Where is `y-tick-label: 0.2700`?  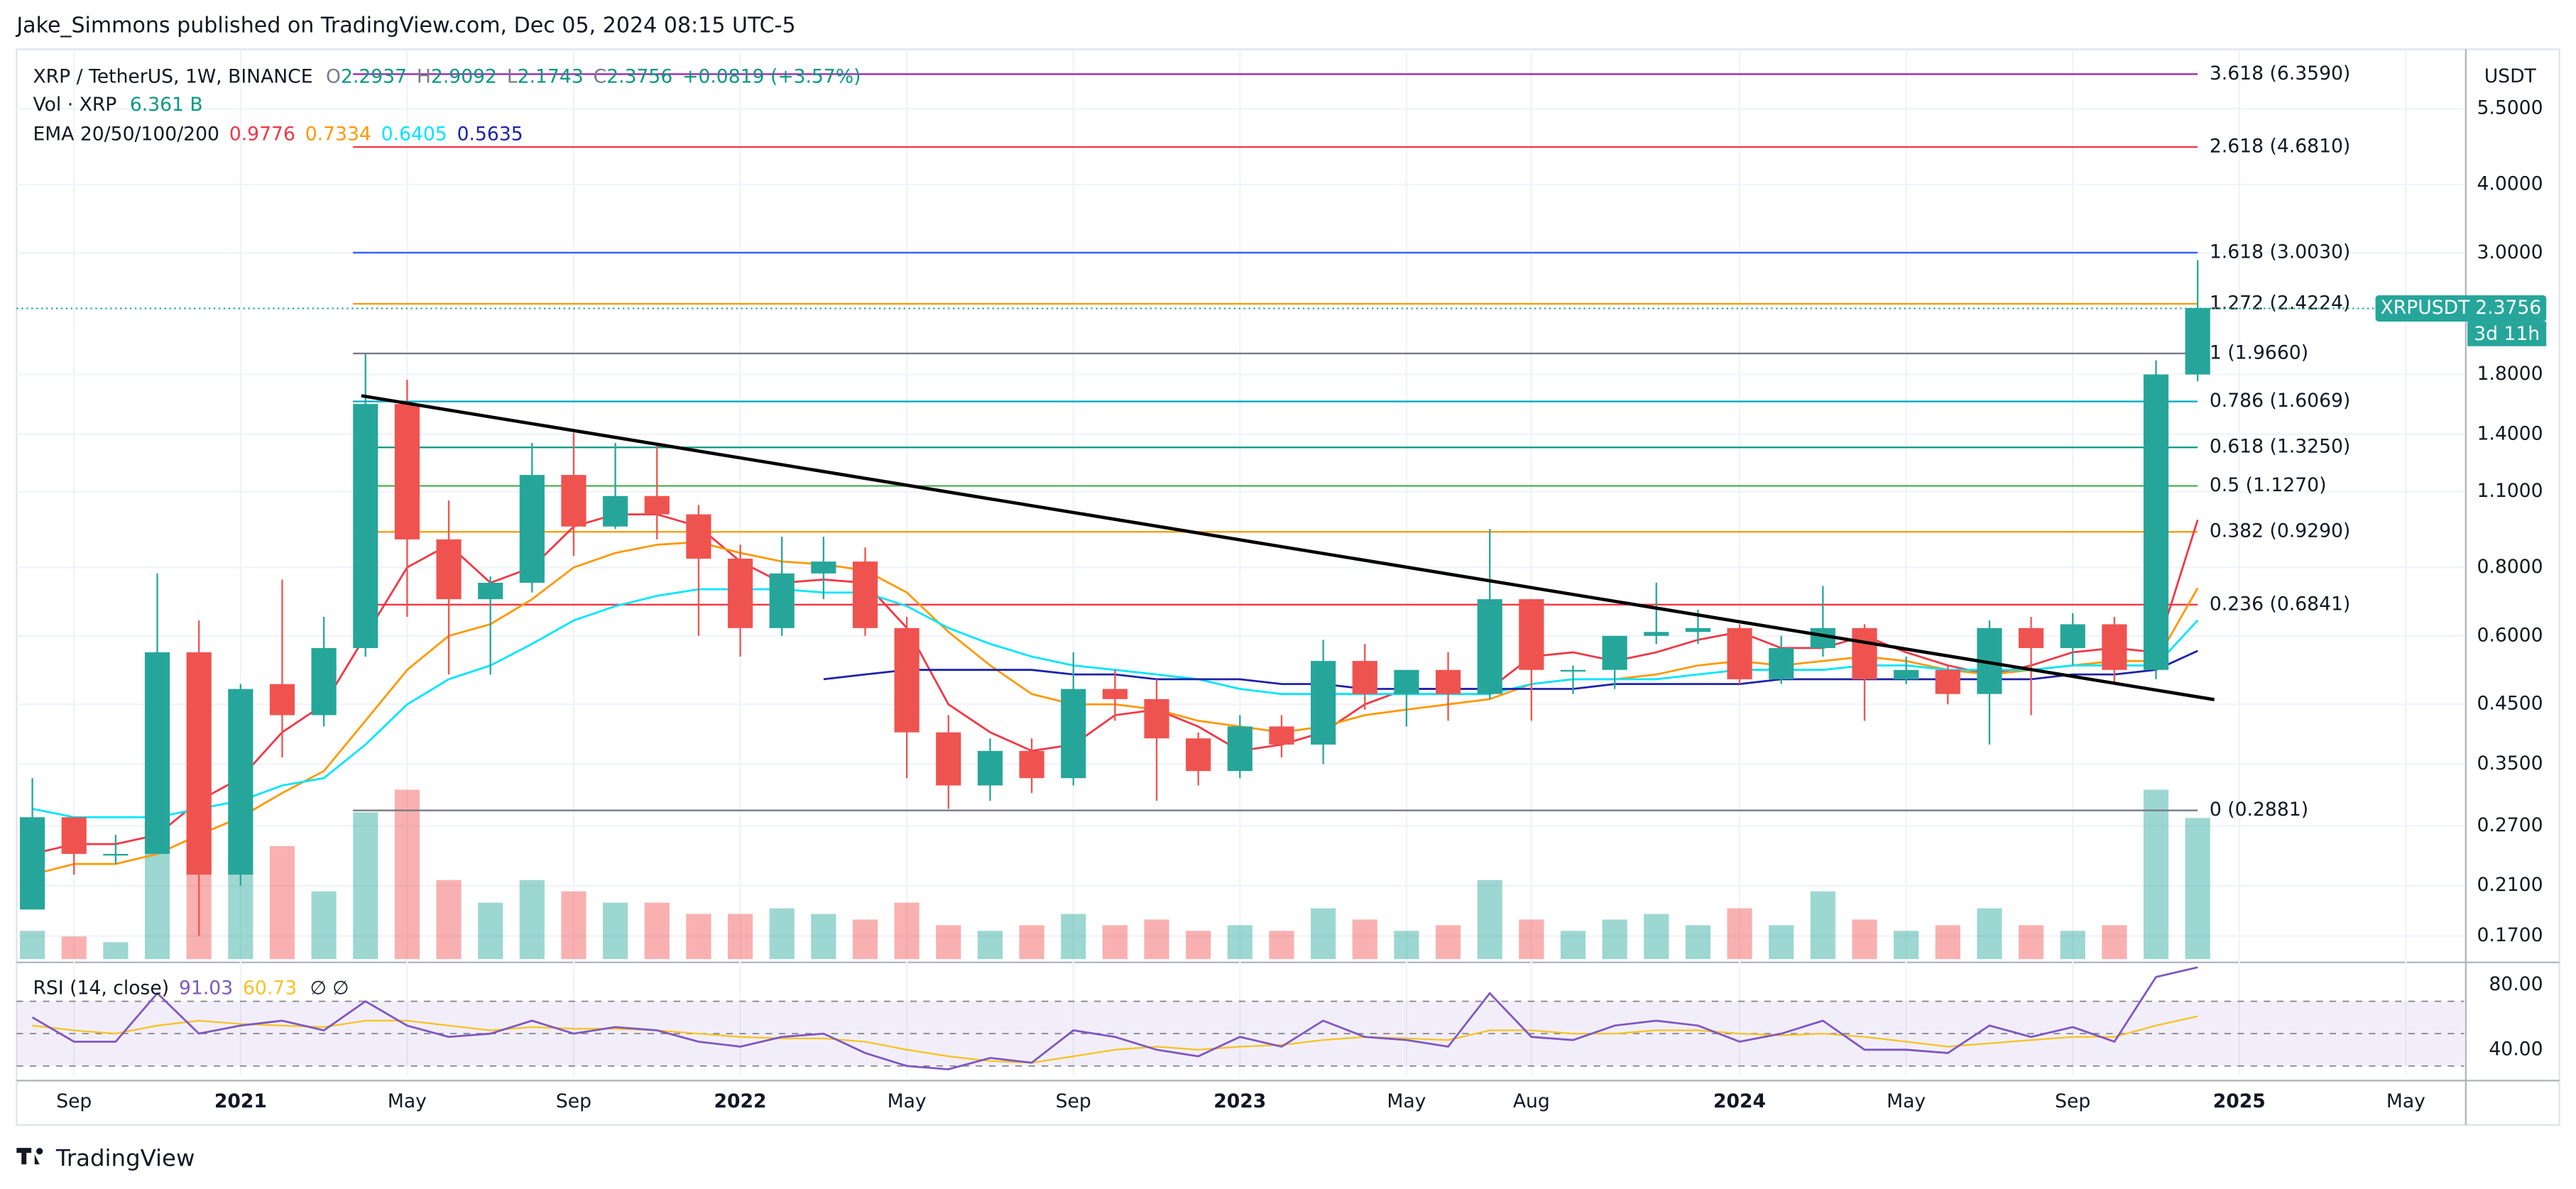 y-tick-label: 0.2700 is located at coordinates (2510, 825).